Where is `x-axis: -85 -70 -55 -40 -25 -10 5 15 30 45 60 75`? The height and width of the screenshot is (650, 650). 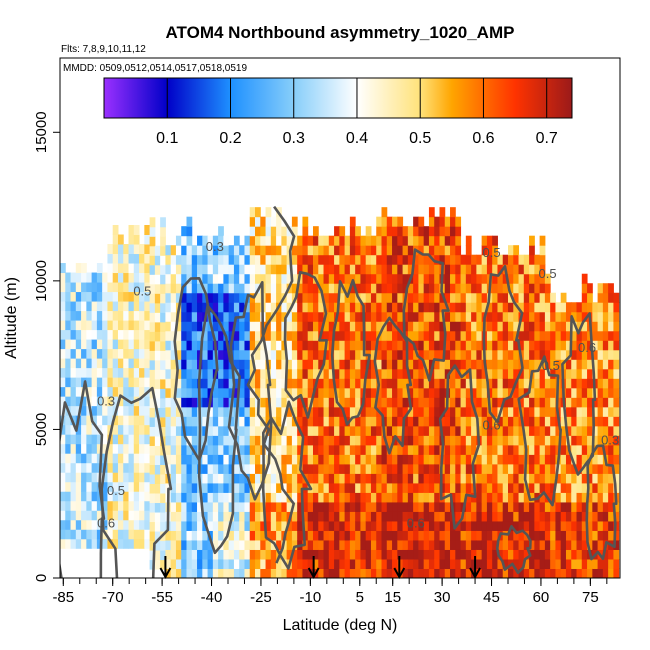 x-axis: -85 -70 -55 -40 -25 -10 5 15 30 45 60 75 is located at coordinates (330, 592).